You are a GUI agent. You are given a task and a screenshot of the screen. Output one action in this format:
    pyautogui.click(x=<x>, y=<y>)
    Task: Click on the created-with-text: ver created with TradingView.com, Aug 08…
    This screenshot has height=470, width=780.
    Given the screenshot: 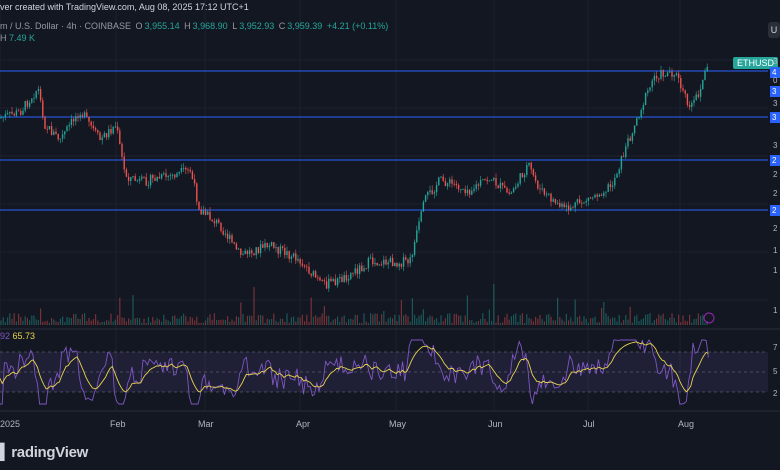 What is the action you would take?
    pyautogui.click(x=124, y=7)
    